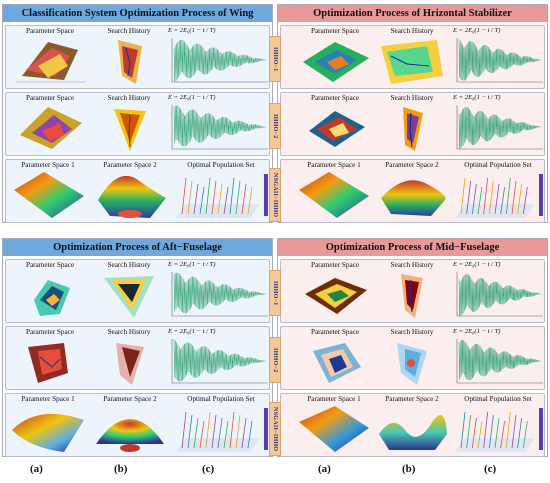  Describe the element at coordinates (36, 469) in the screenshot. I see `subfigure-label-a: (a)` at that location.